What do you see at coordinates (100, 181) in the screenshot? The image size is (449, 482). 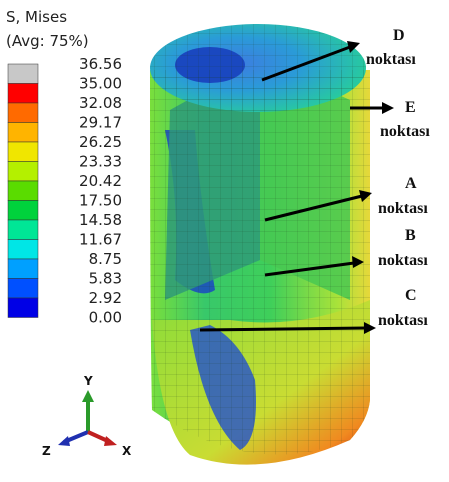 I see `legend-value: 20.42` at bounding box center [100, 181].